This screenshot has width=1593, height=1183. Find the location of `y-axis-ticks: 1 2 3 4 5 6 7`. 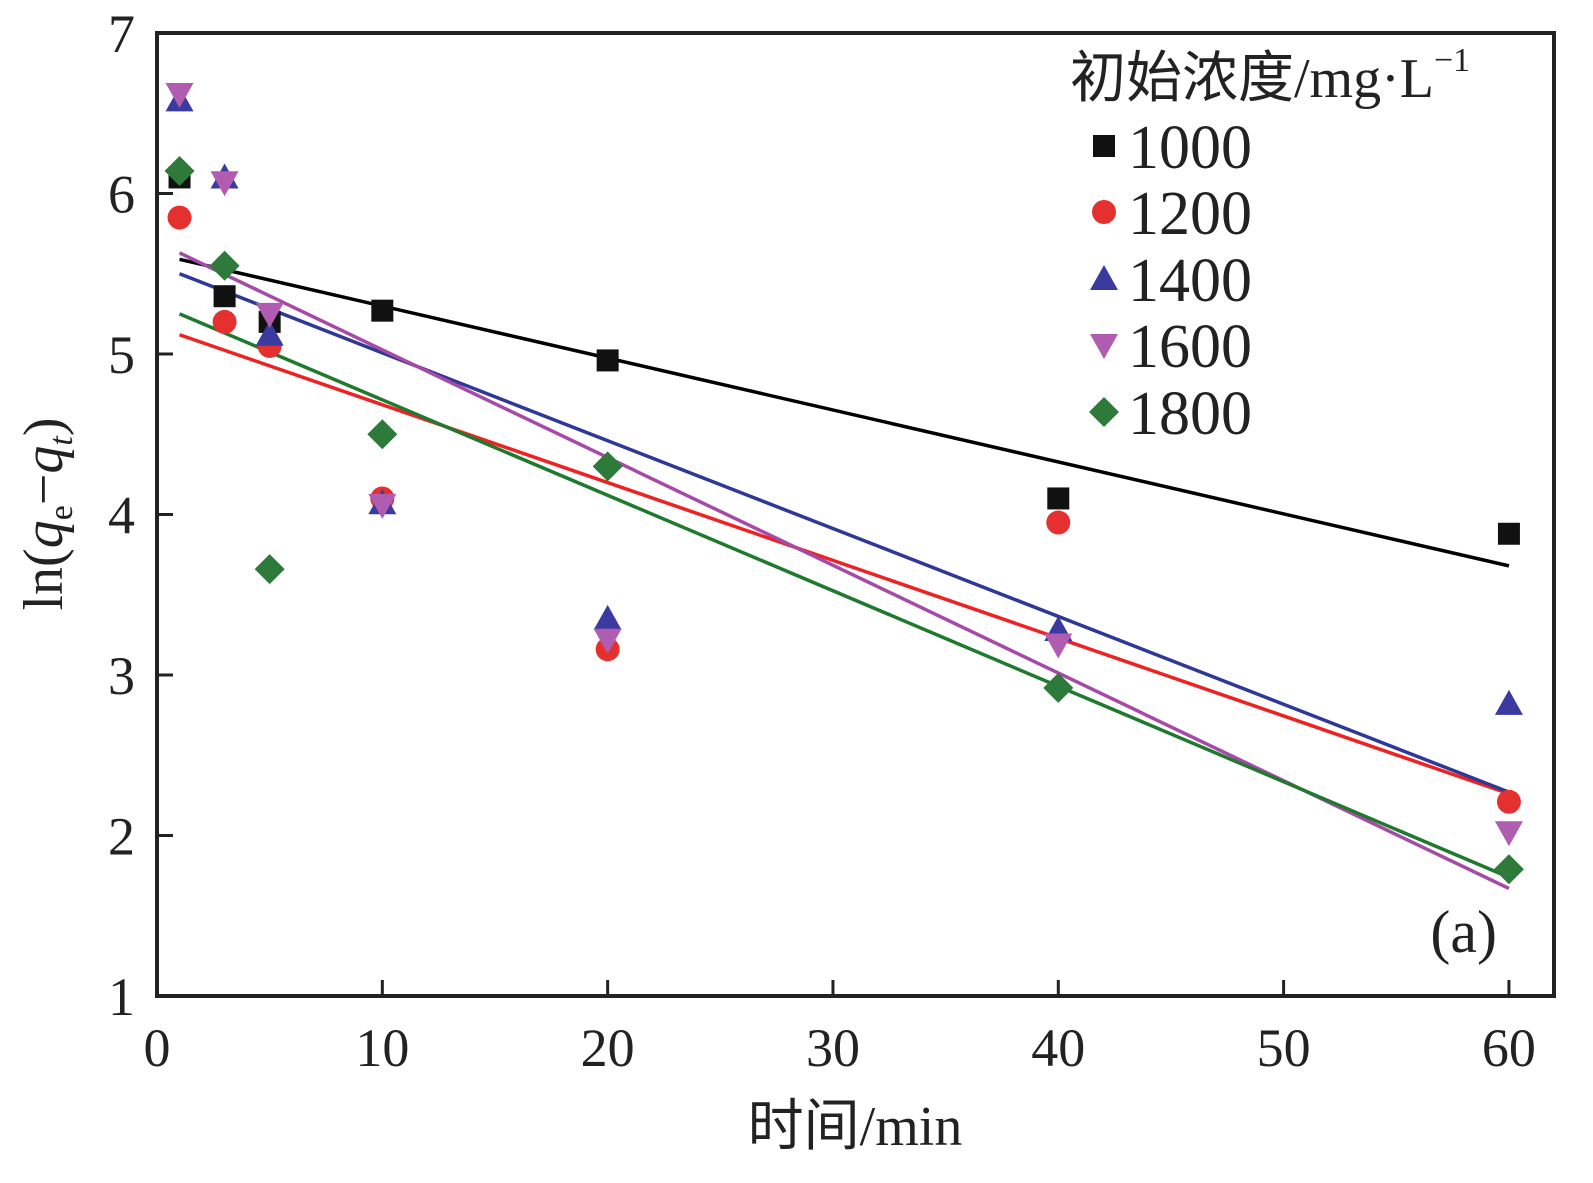

y-axis-ticks: 1 2 3 4 5 6 7 is located at coordinates (140, 515).